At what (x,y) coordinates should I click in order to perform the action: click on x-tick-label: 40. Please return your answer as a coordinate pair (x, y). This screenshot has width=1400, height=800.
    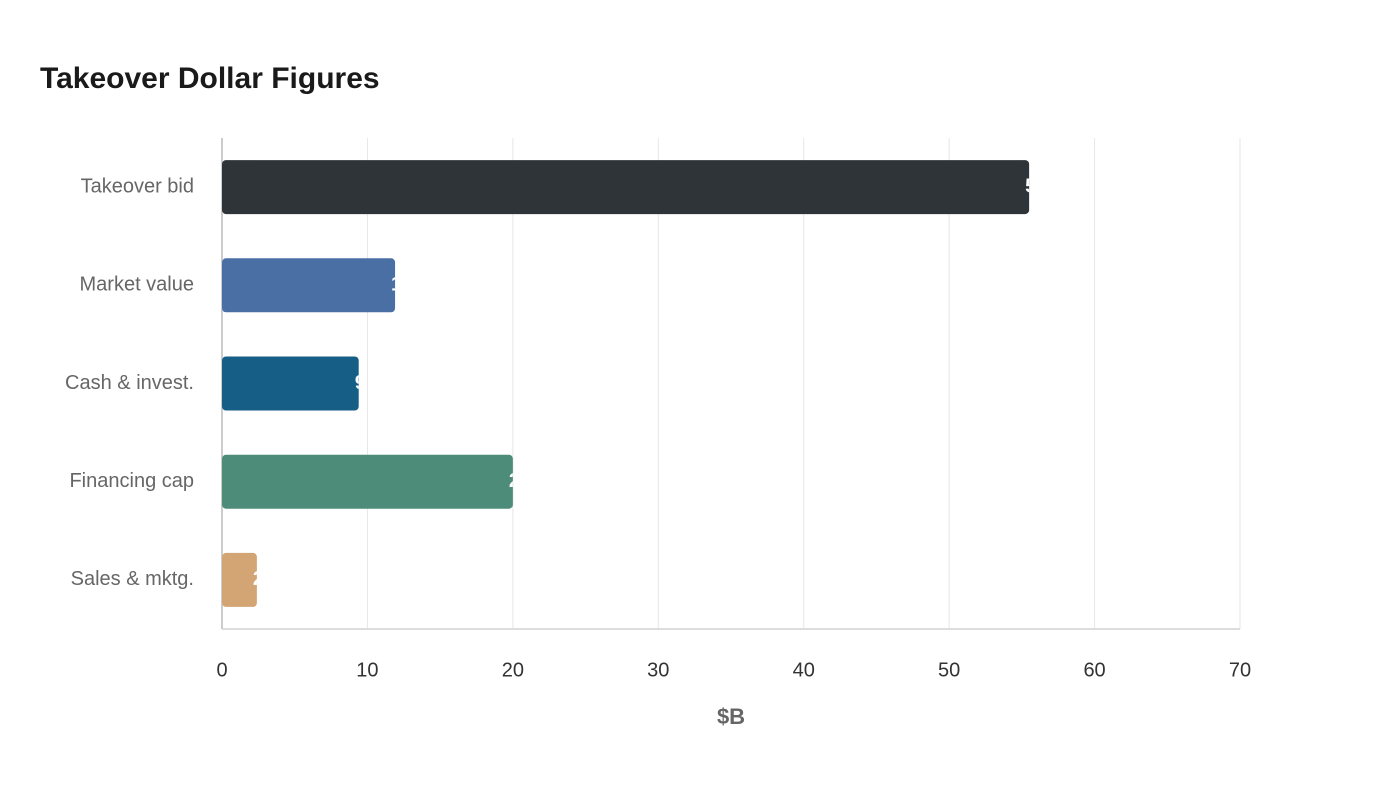
    Looking at the image, I should click on (804, 670).